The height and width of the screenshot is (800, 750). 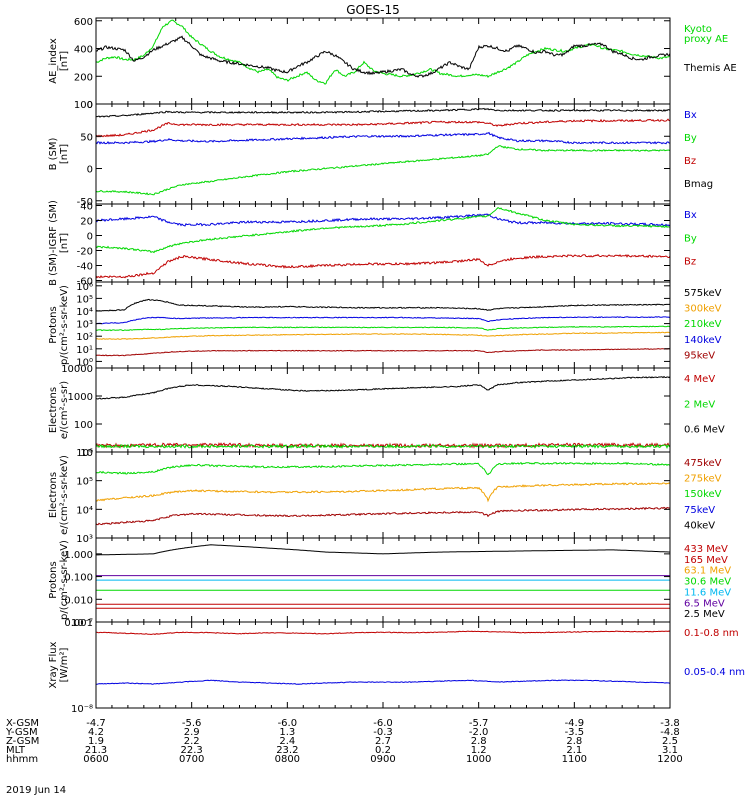 What do you see at coordinates (699, 404) in the screenshot?
I see `legend-label: 2 MeV` at bounding box center [699, 404].